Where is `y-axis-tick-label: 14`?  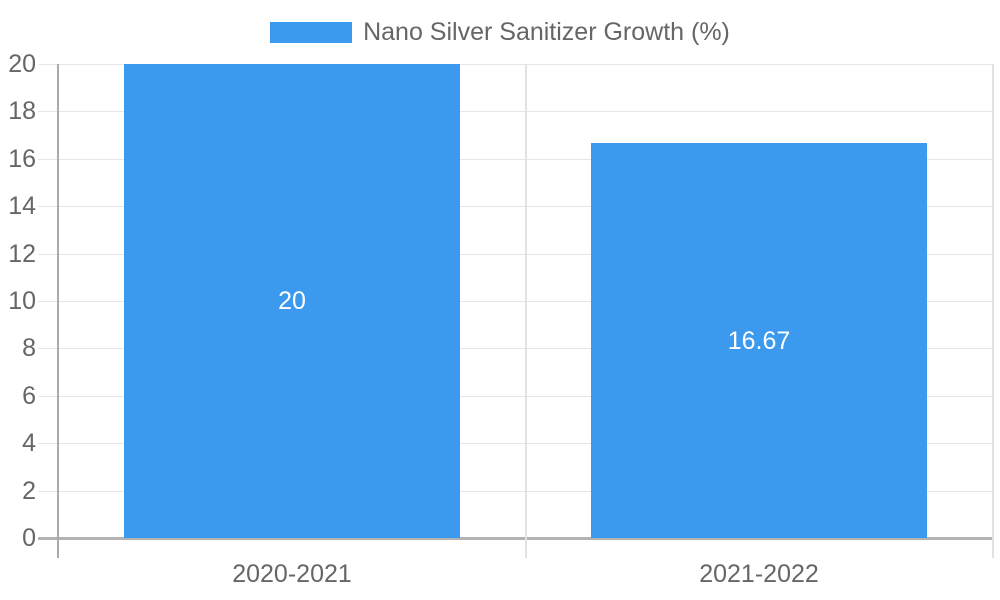
y-axis-tick-label: 14 is located at coordinates (22, 206).